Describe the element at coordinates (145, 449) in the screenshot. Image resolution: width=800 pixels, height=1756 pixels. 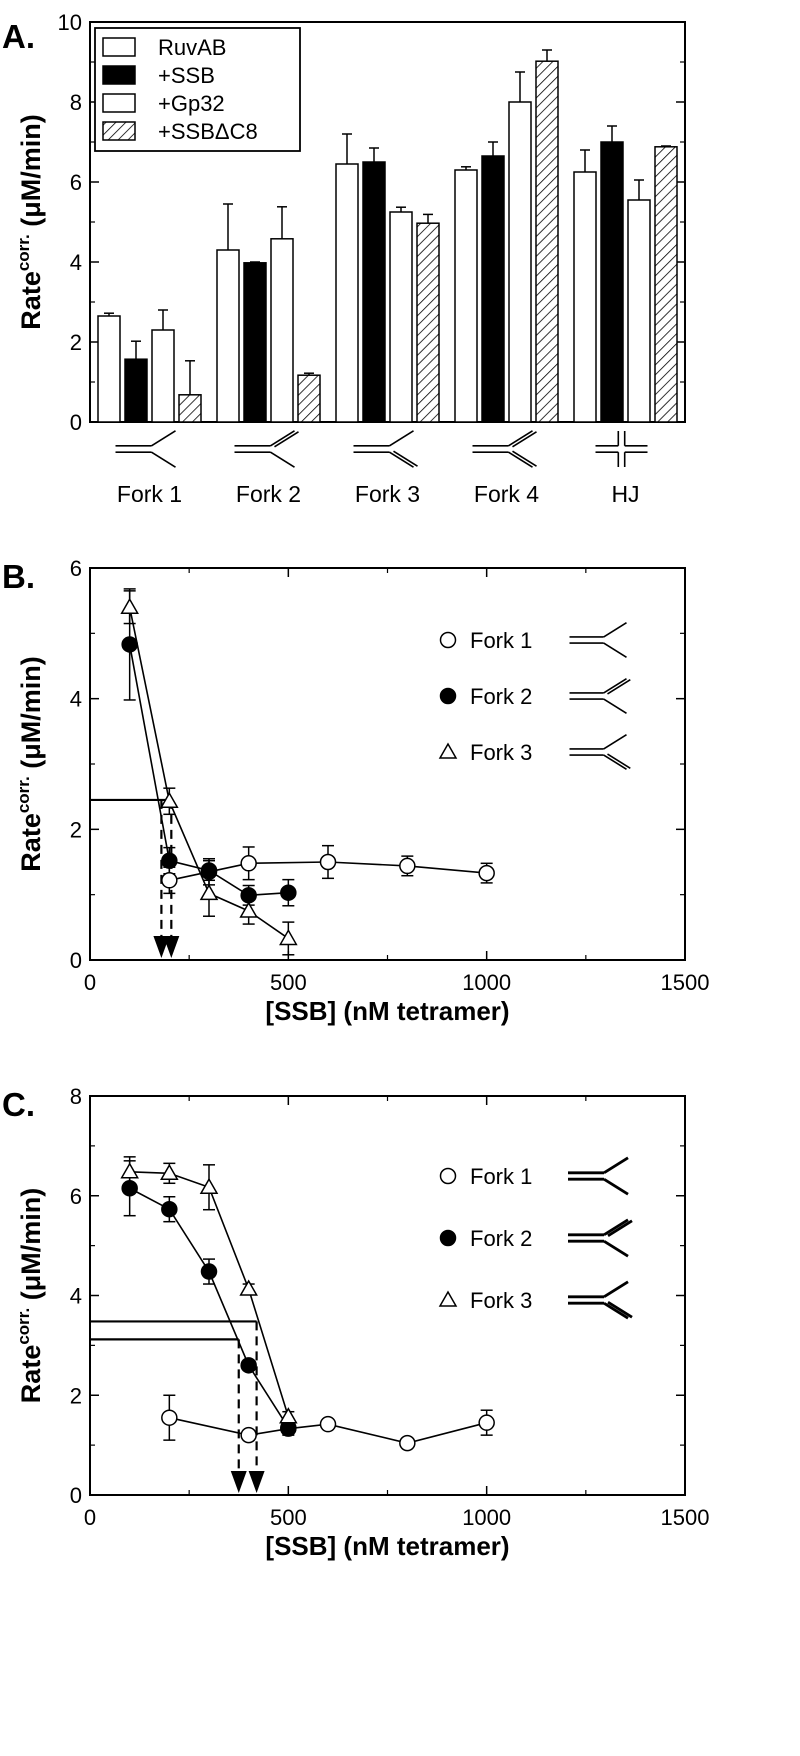
I see `fork1-icon` at that location.